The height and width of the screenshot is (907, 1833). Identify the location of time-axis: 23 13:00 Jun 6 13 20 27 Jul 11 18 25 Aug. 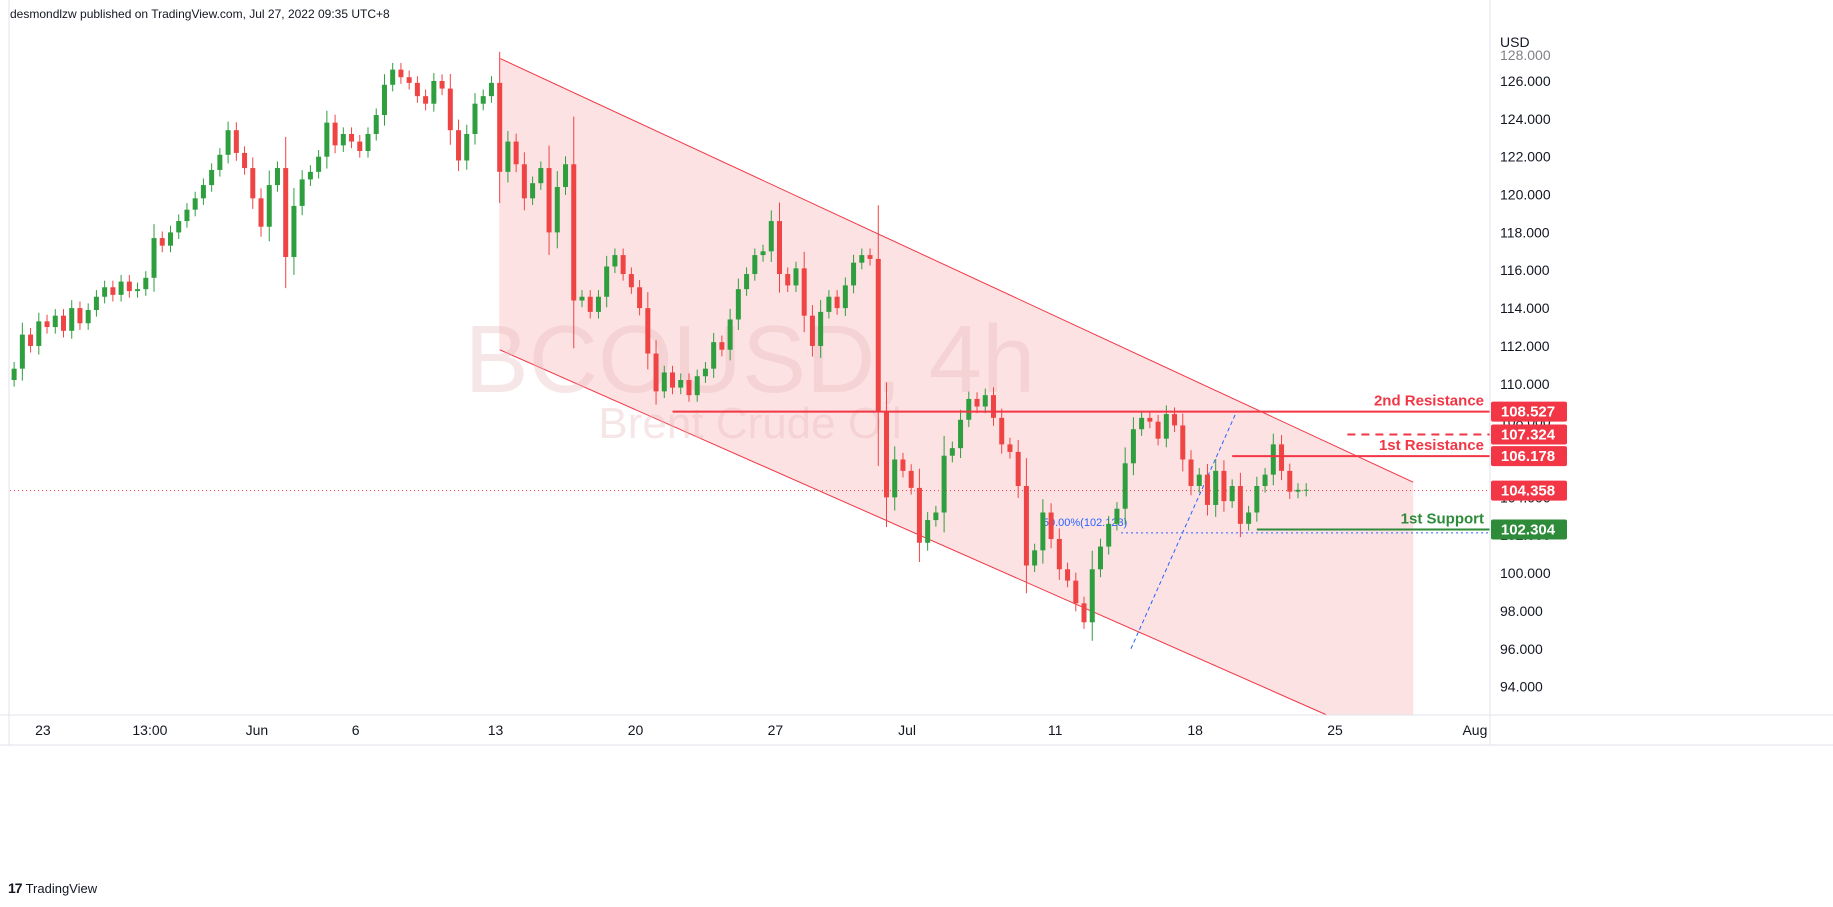
(761, 730).